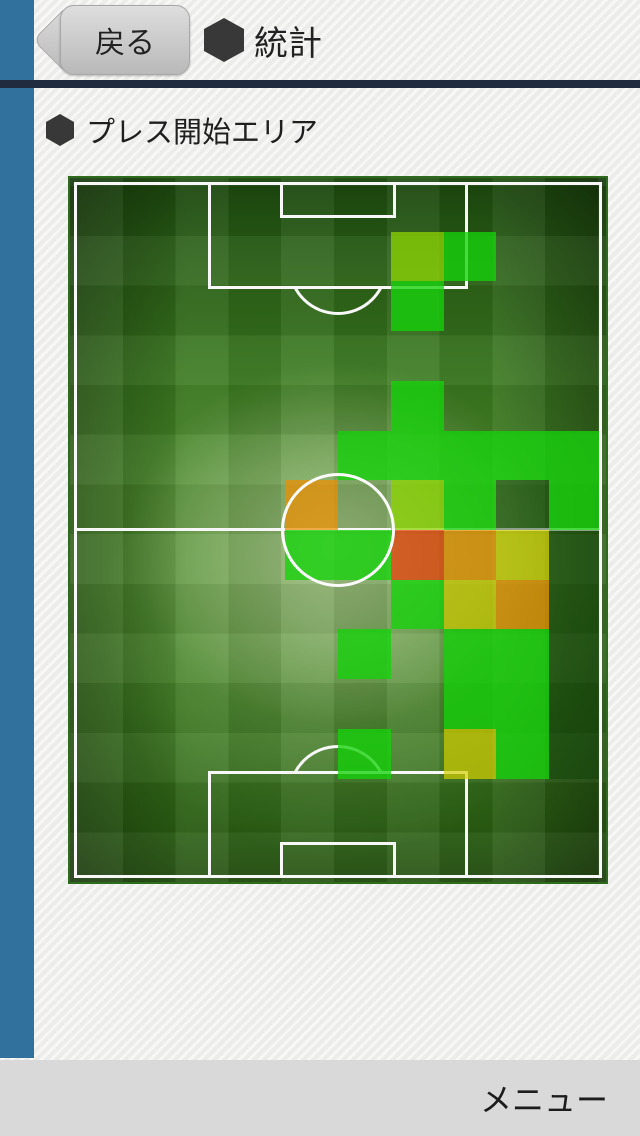 The width and height of the screenshot is (640, 1136). I want to click on menu-button: メニュー, so click(543, 1100).